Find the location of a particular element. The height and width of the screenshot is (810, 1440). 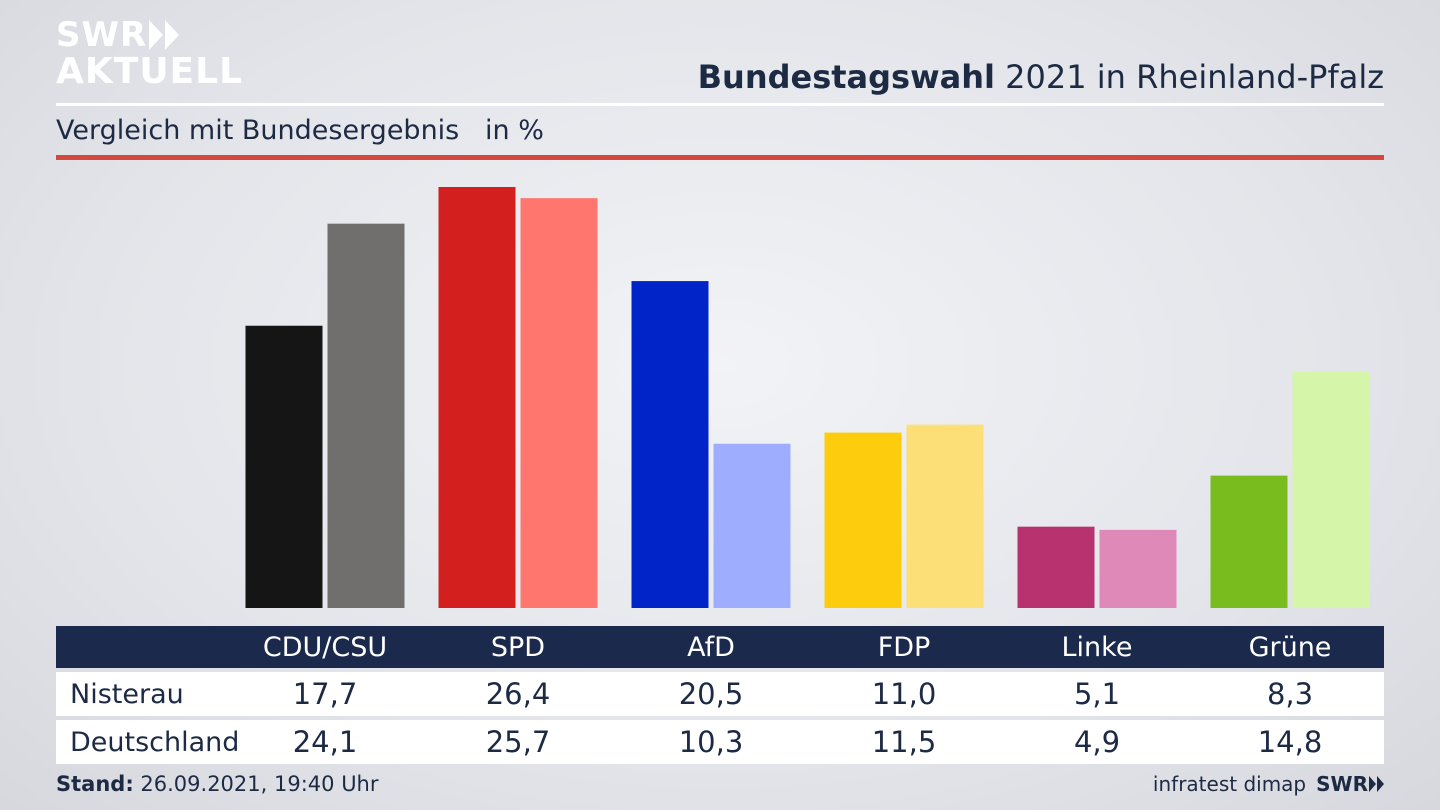

chart-subtitle: Vergleich mit Bundesergebnis in % is located at coordinates (300, 130).